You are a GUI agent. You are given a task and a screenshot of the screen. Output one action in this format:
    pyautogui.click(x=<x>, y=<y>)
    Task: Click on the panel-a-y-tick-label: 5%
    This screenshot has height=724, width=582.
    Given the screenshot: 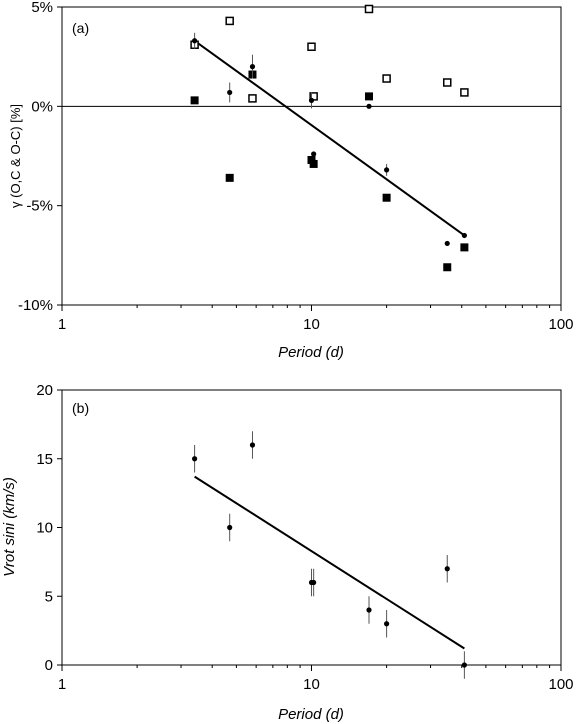 What is the action you would take?
    pyautogui.click(x=42, y=8)
    